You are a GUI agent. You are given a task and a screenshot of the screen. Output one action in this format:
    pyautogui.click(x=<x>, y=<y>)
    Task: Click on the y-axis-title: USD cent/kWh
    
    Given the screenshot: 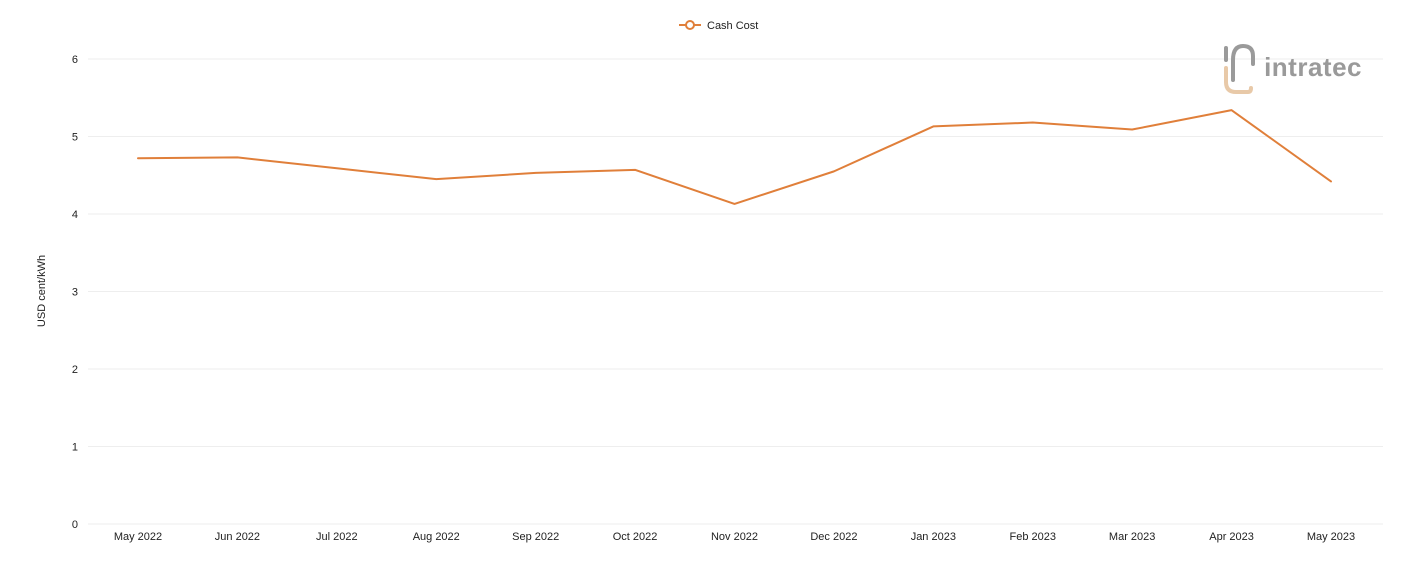 What is the action you would take?
    pyautogui.click(x=42, y=291)
    